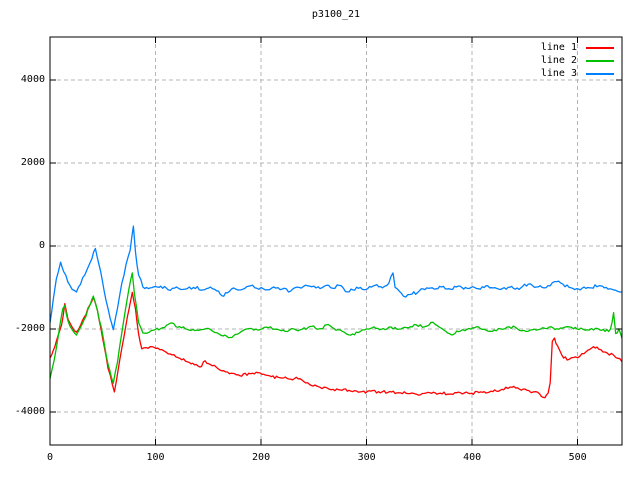 This screenshot has width=640, height=480. I want to click on legend-row-line-2: line 2, so click(577, 60).